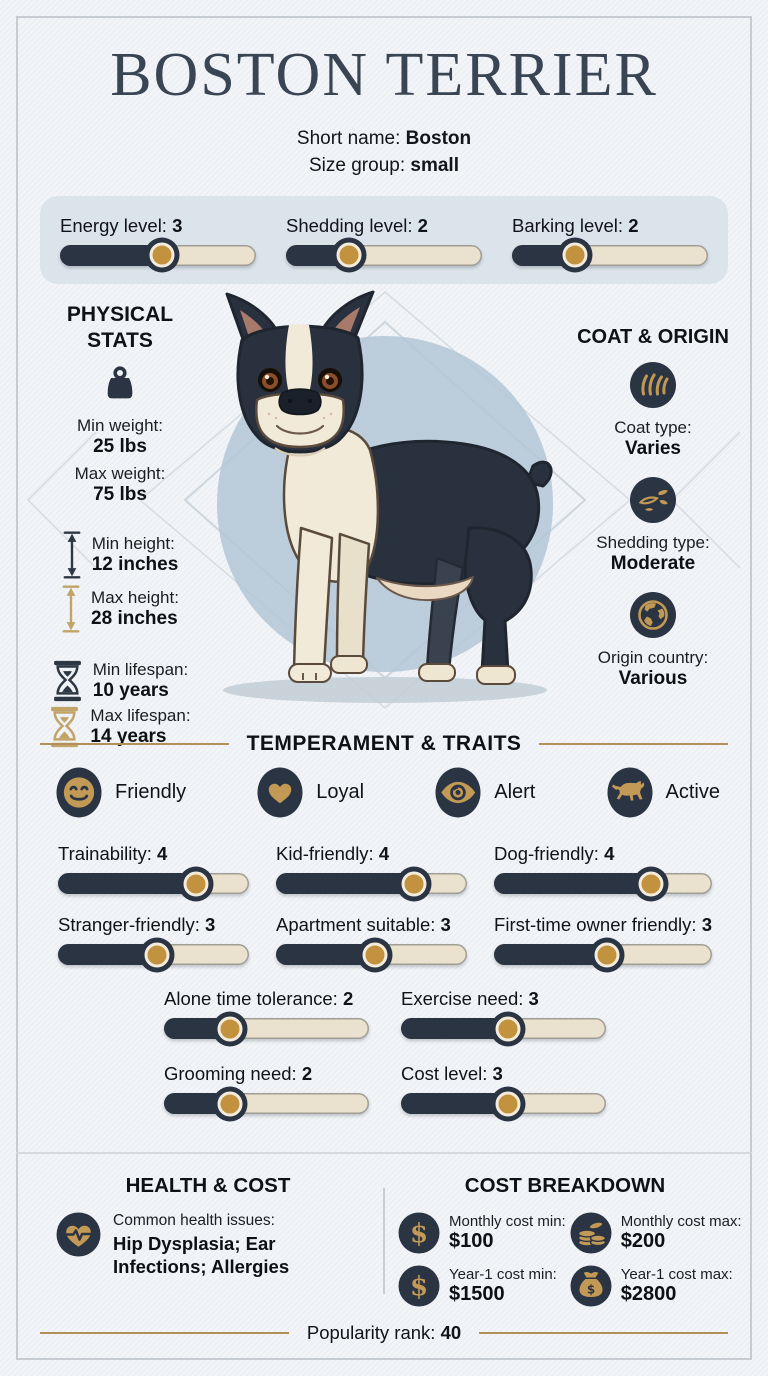  Describe the element at coordinates (371, 1332) in the screenshot. I see `popularity-label: Popularity rank:` at that location.